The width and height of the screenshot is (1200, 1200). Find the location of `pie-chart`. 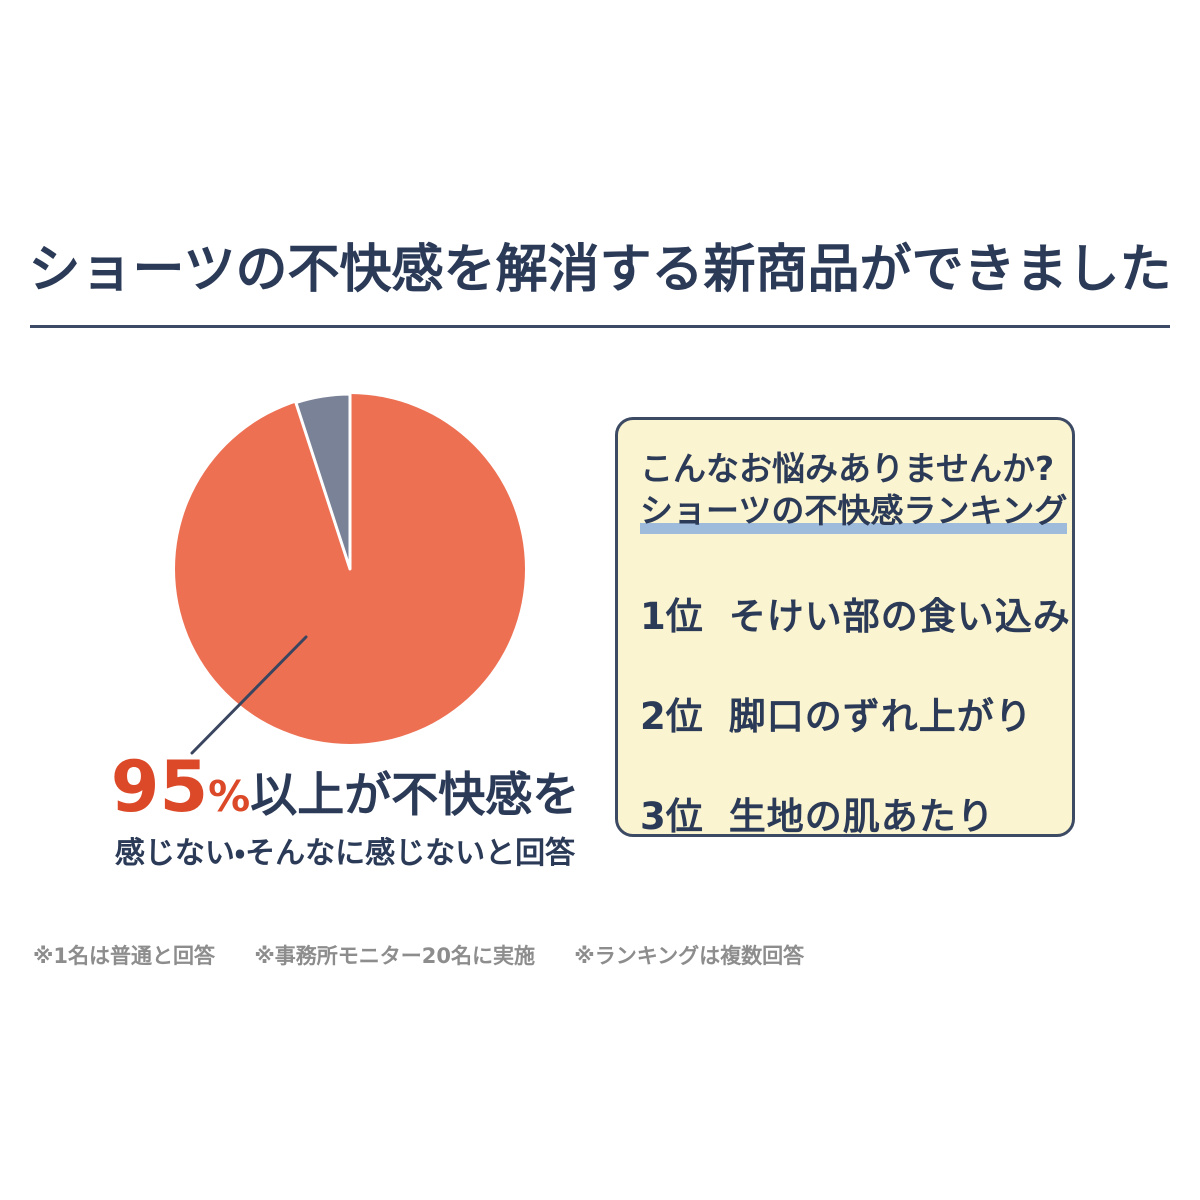

pie-chart is located at coordinates (350, 569).